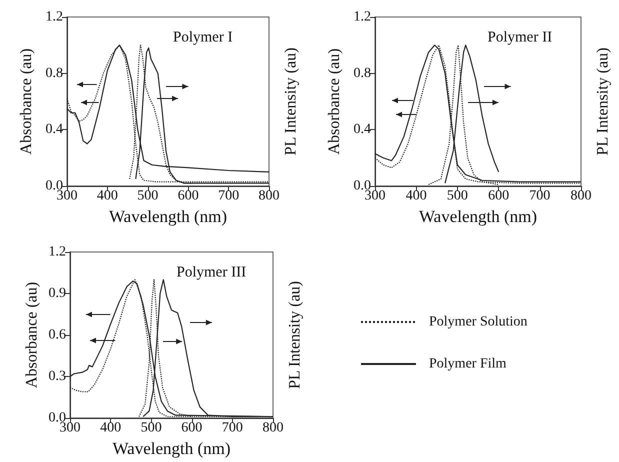 The height and width of the screenshot is (462, 619). I want to click on text: Polymer I, so click(203, 38).